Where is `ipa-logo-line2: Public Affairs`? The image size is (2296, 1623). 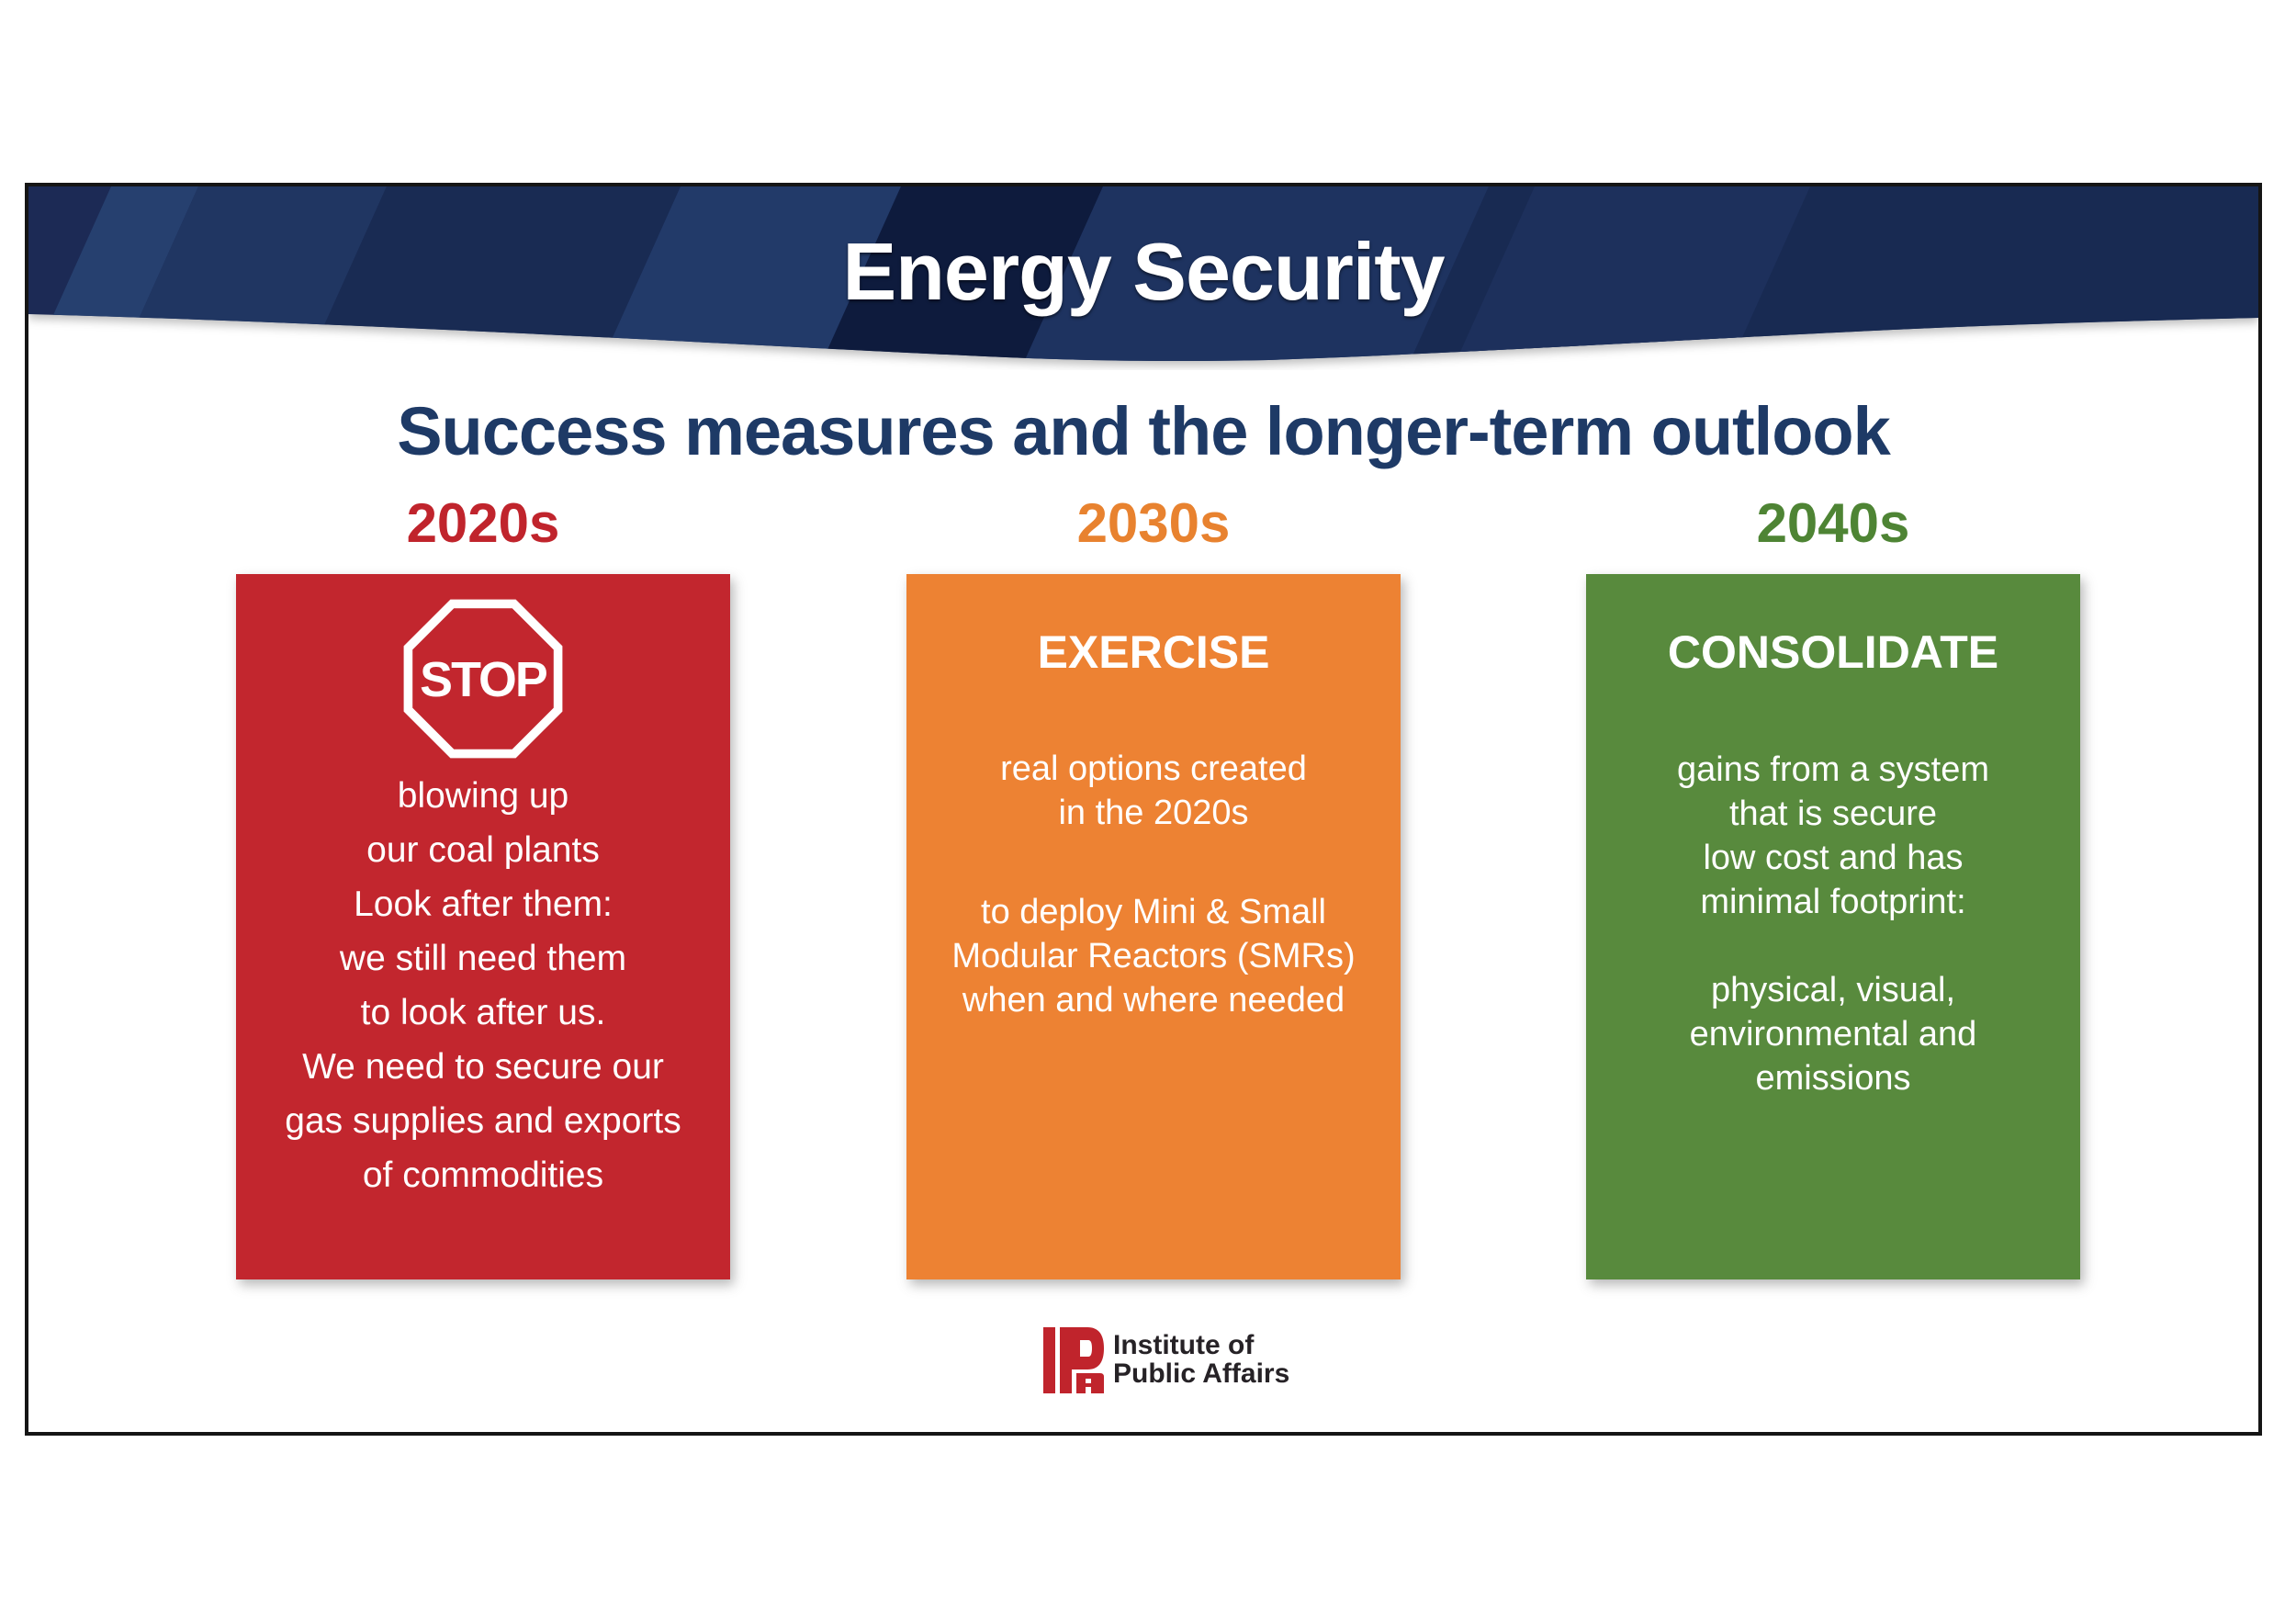 ipa-logo-line2: Public Affairs is located at coordinates (1201, 1373).